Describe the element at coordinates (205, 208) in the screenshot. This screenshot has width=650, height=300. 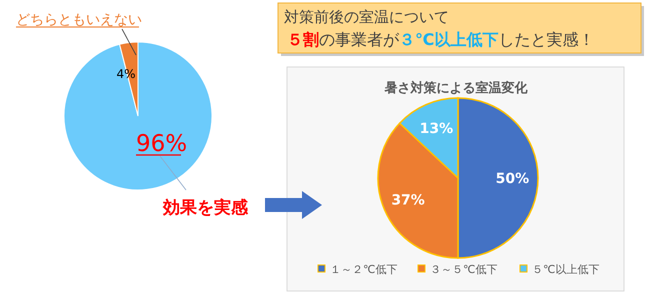
I see `slice-label: 効果を実感` at that location.